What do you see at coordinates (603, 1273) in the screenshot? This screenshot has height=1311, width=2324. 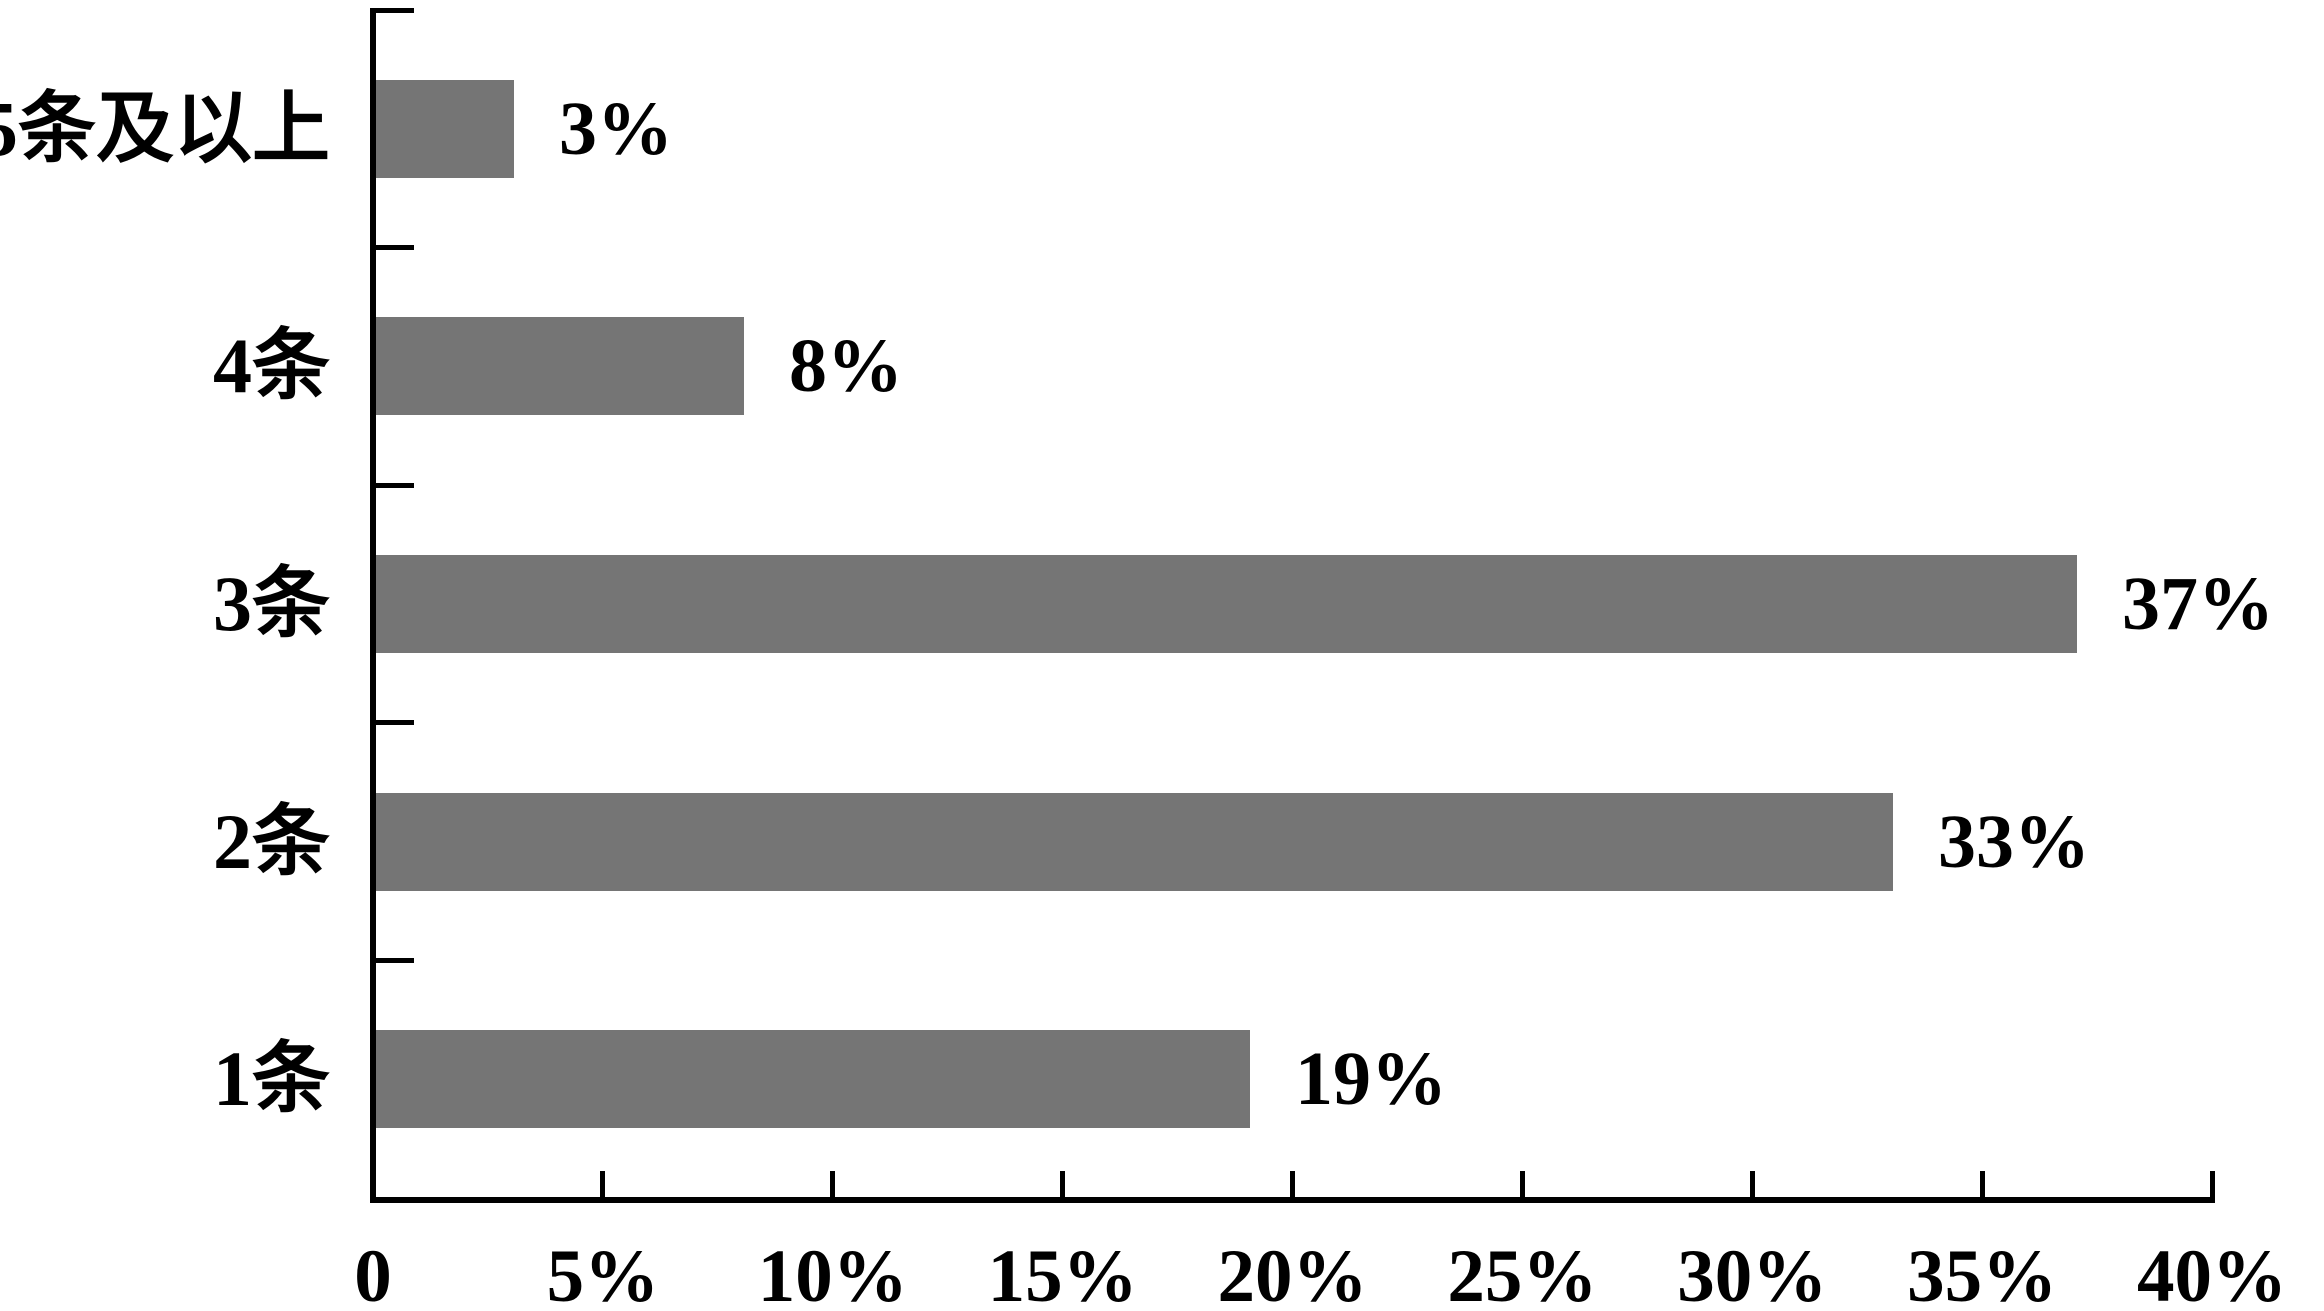 I see `x-axis-tick-label: 5%` at bounding box center [603, 1273].